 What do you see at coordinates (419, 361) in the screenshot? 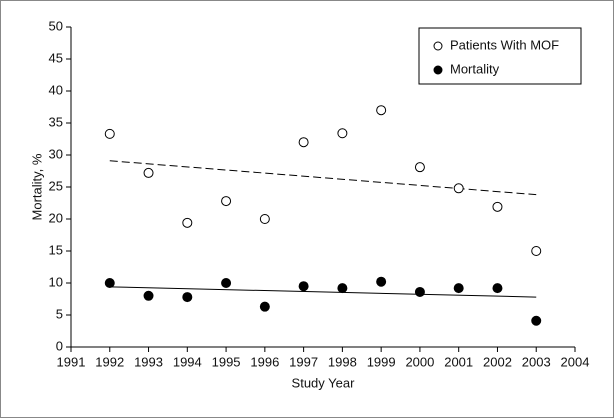
I see `x-tick-label: 2000` at bounding box center [419, 361].